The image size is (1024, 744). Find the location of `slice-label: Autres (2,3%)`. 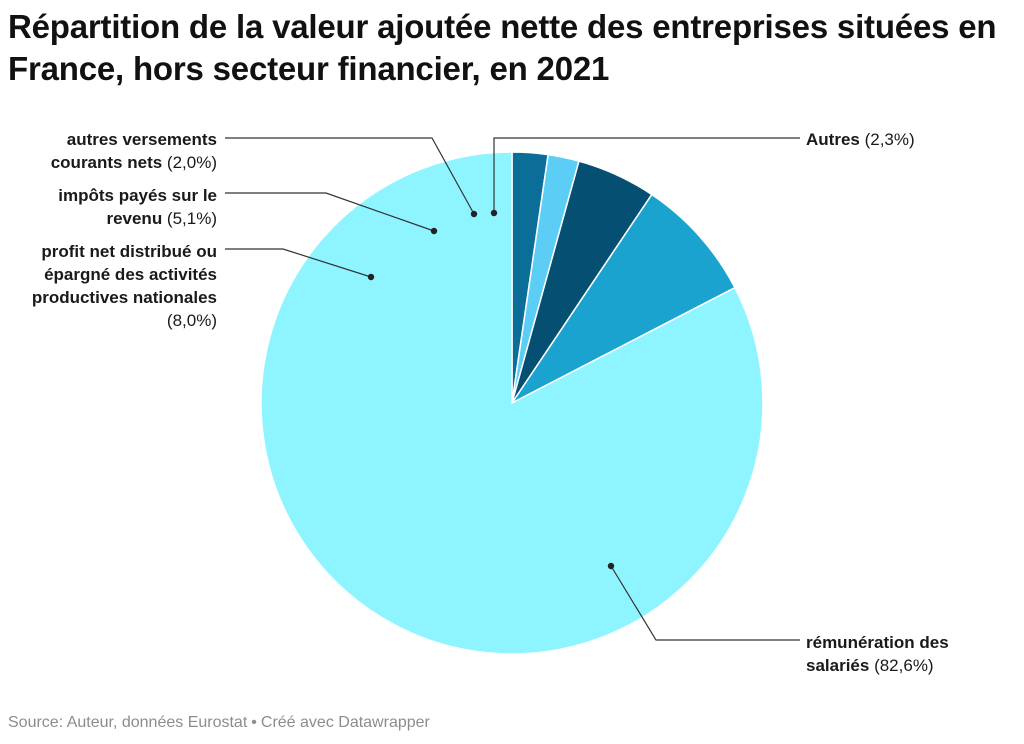

slice-label: Autres (2,3%) is located at coordinates (860, 139).